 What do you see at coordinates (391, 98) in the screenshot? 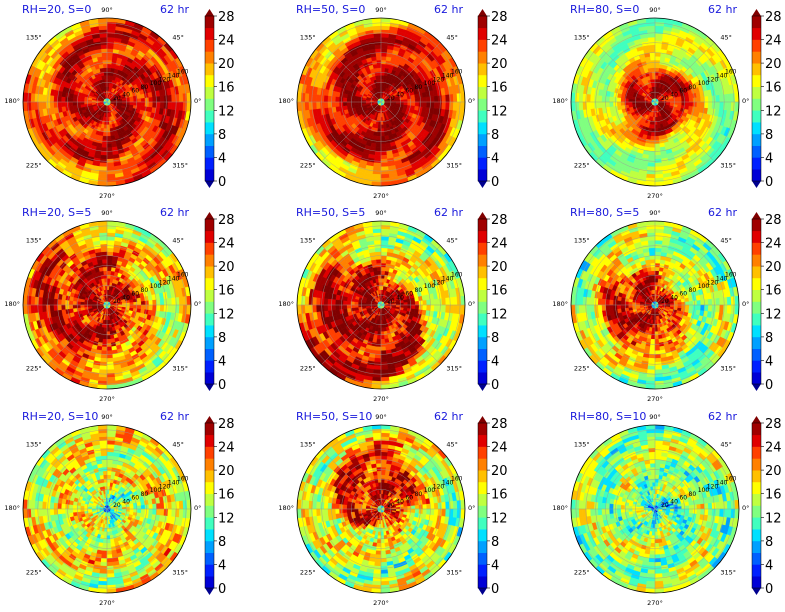
I see `radial-tick-label: 20` at bounding box center [391, 98].